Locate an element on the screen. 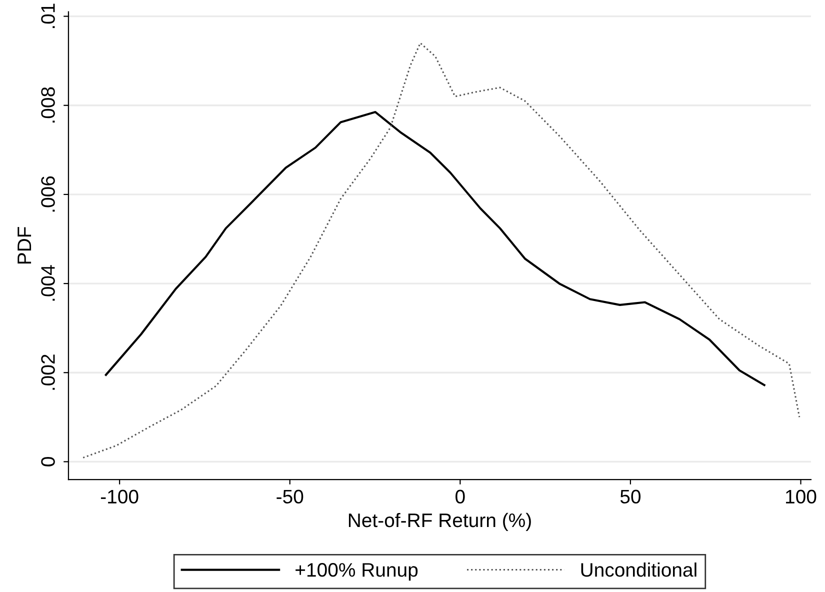 The image size is (825, 592). legend-label: Unconditional is located at coordinates (638, 569).